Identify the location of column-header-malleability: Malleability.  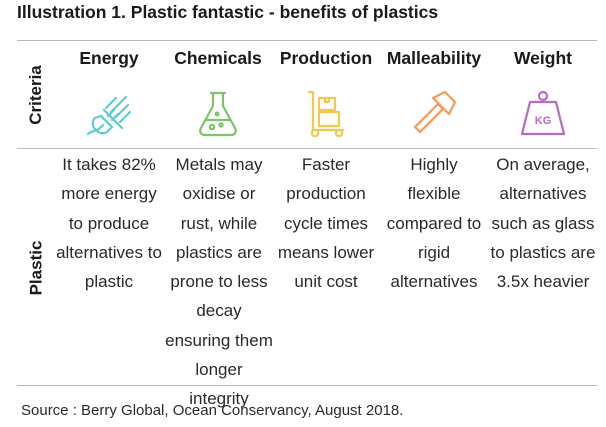
(434, 58).